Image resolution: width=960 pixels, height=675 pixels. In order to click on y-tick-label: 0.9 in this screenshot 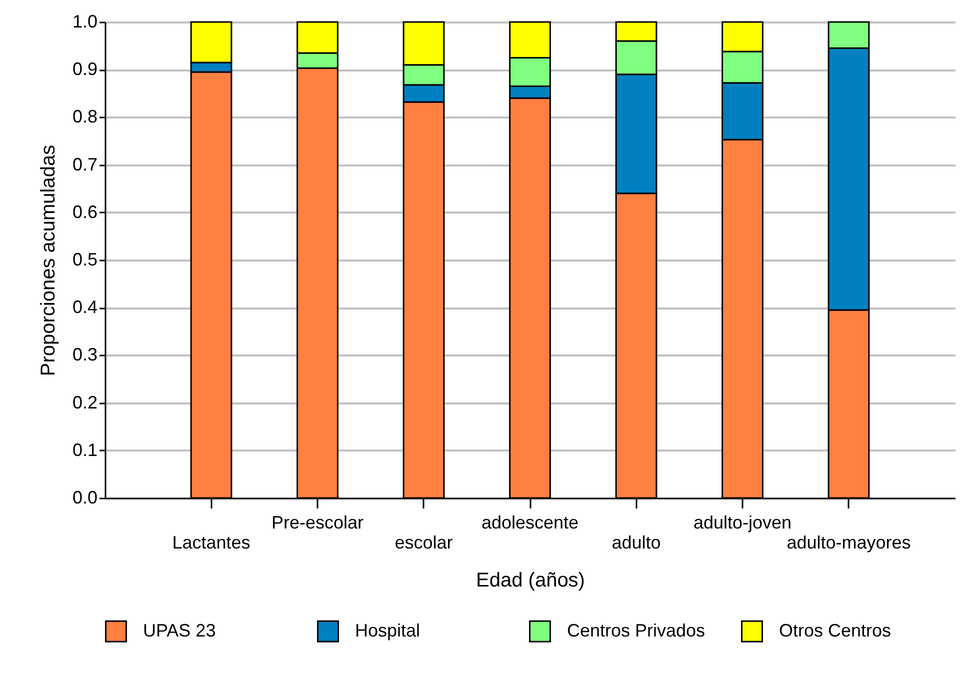, I will do `click(85, 69)`.